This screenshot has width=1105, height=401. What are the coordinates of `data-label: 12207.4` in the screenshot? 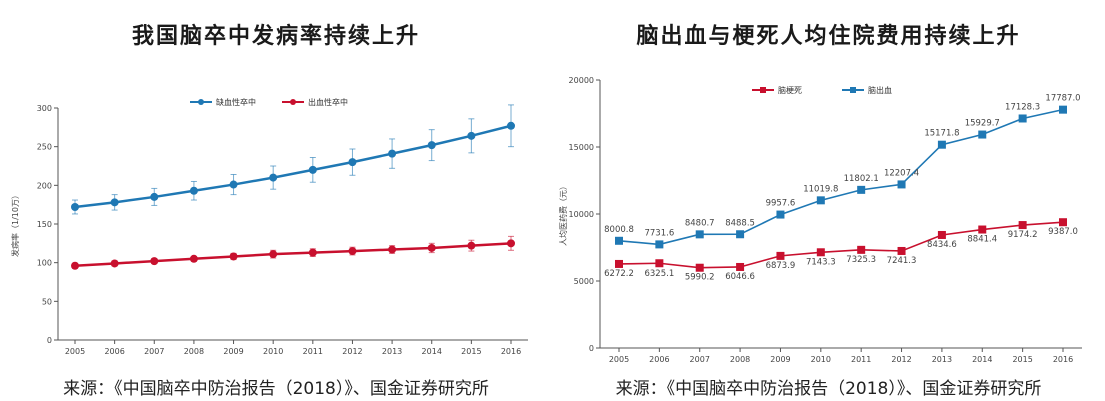 It's located at (901, 173).